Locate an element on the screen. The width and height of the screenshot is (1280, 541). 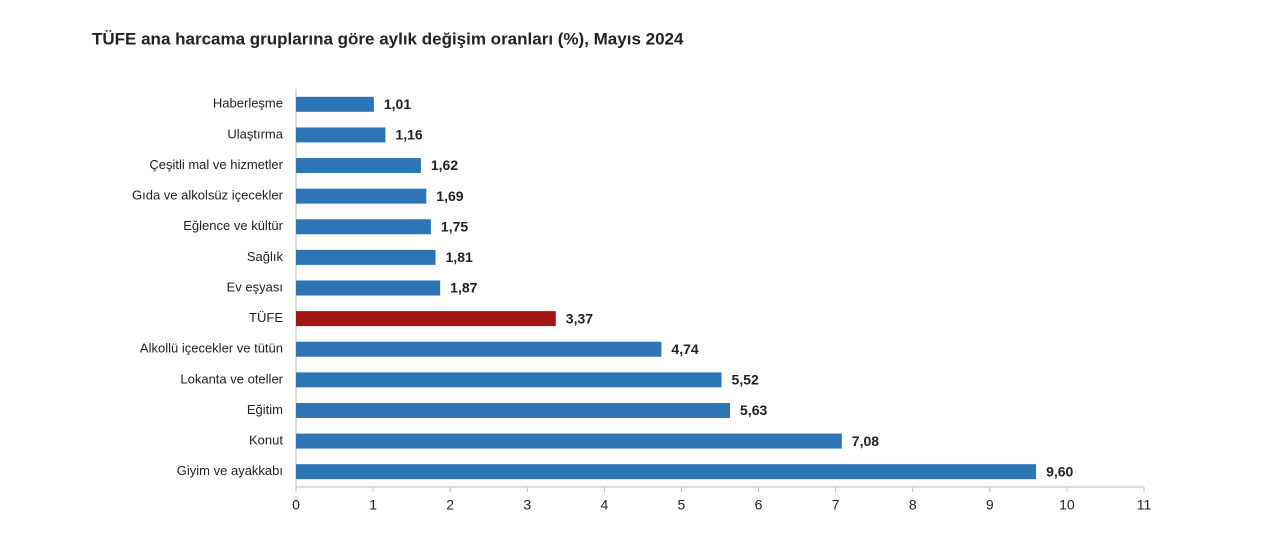
y-tick-label: Eğitim is located at coordinates (265, 409).